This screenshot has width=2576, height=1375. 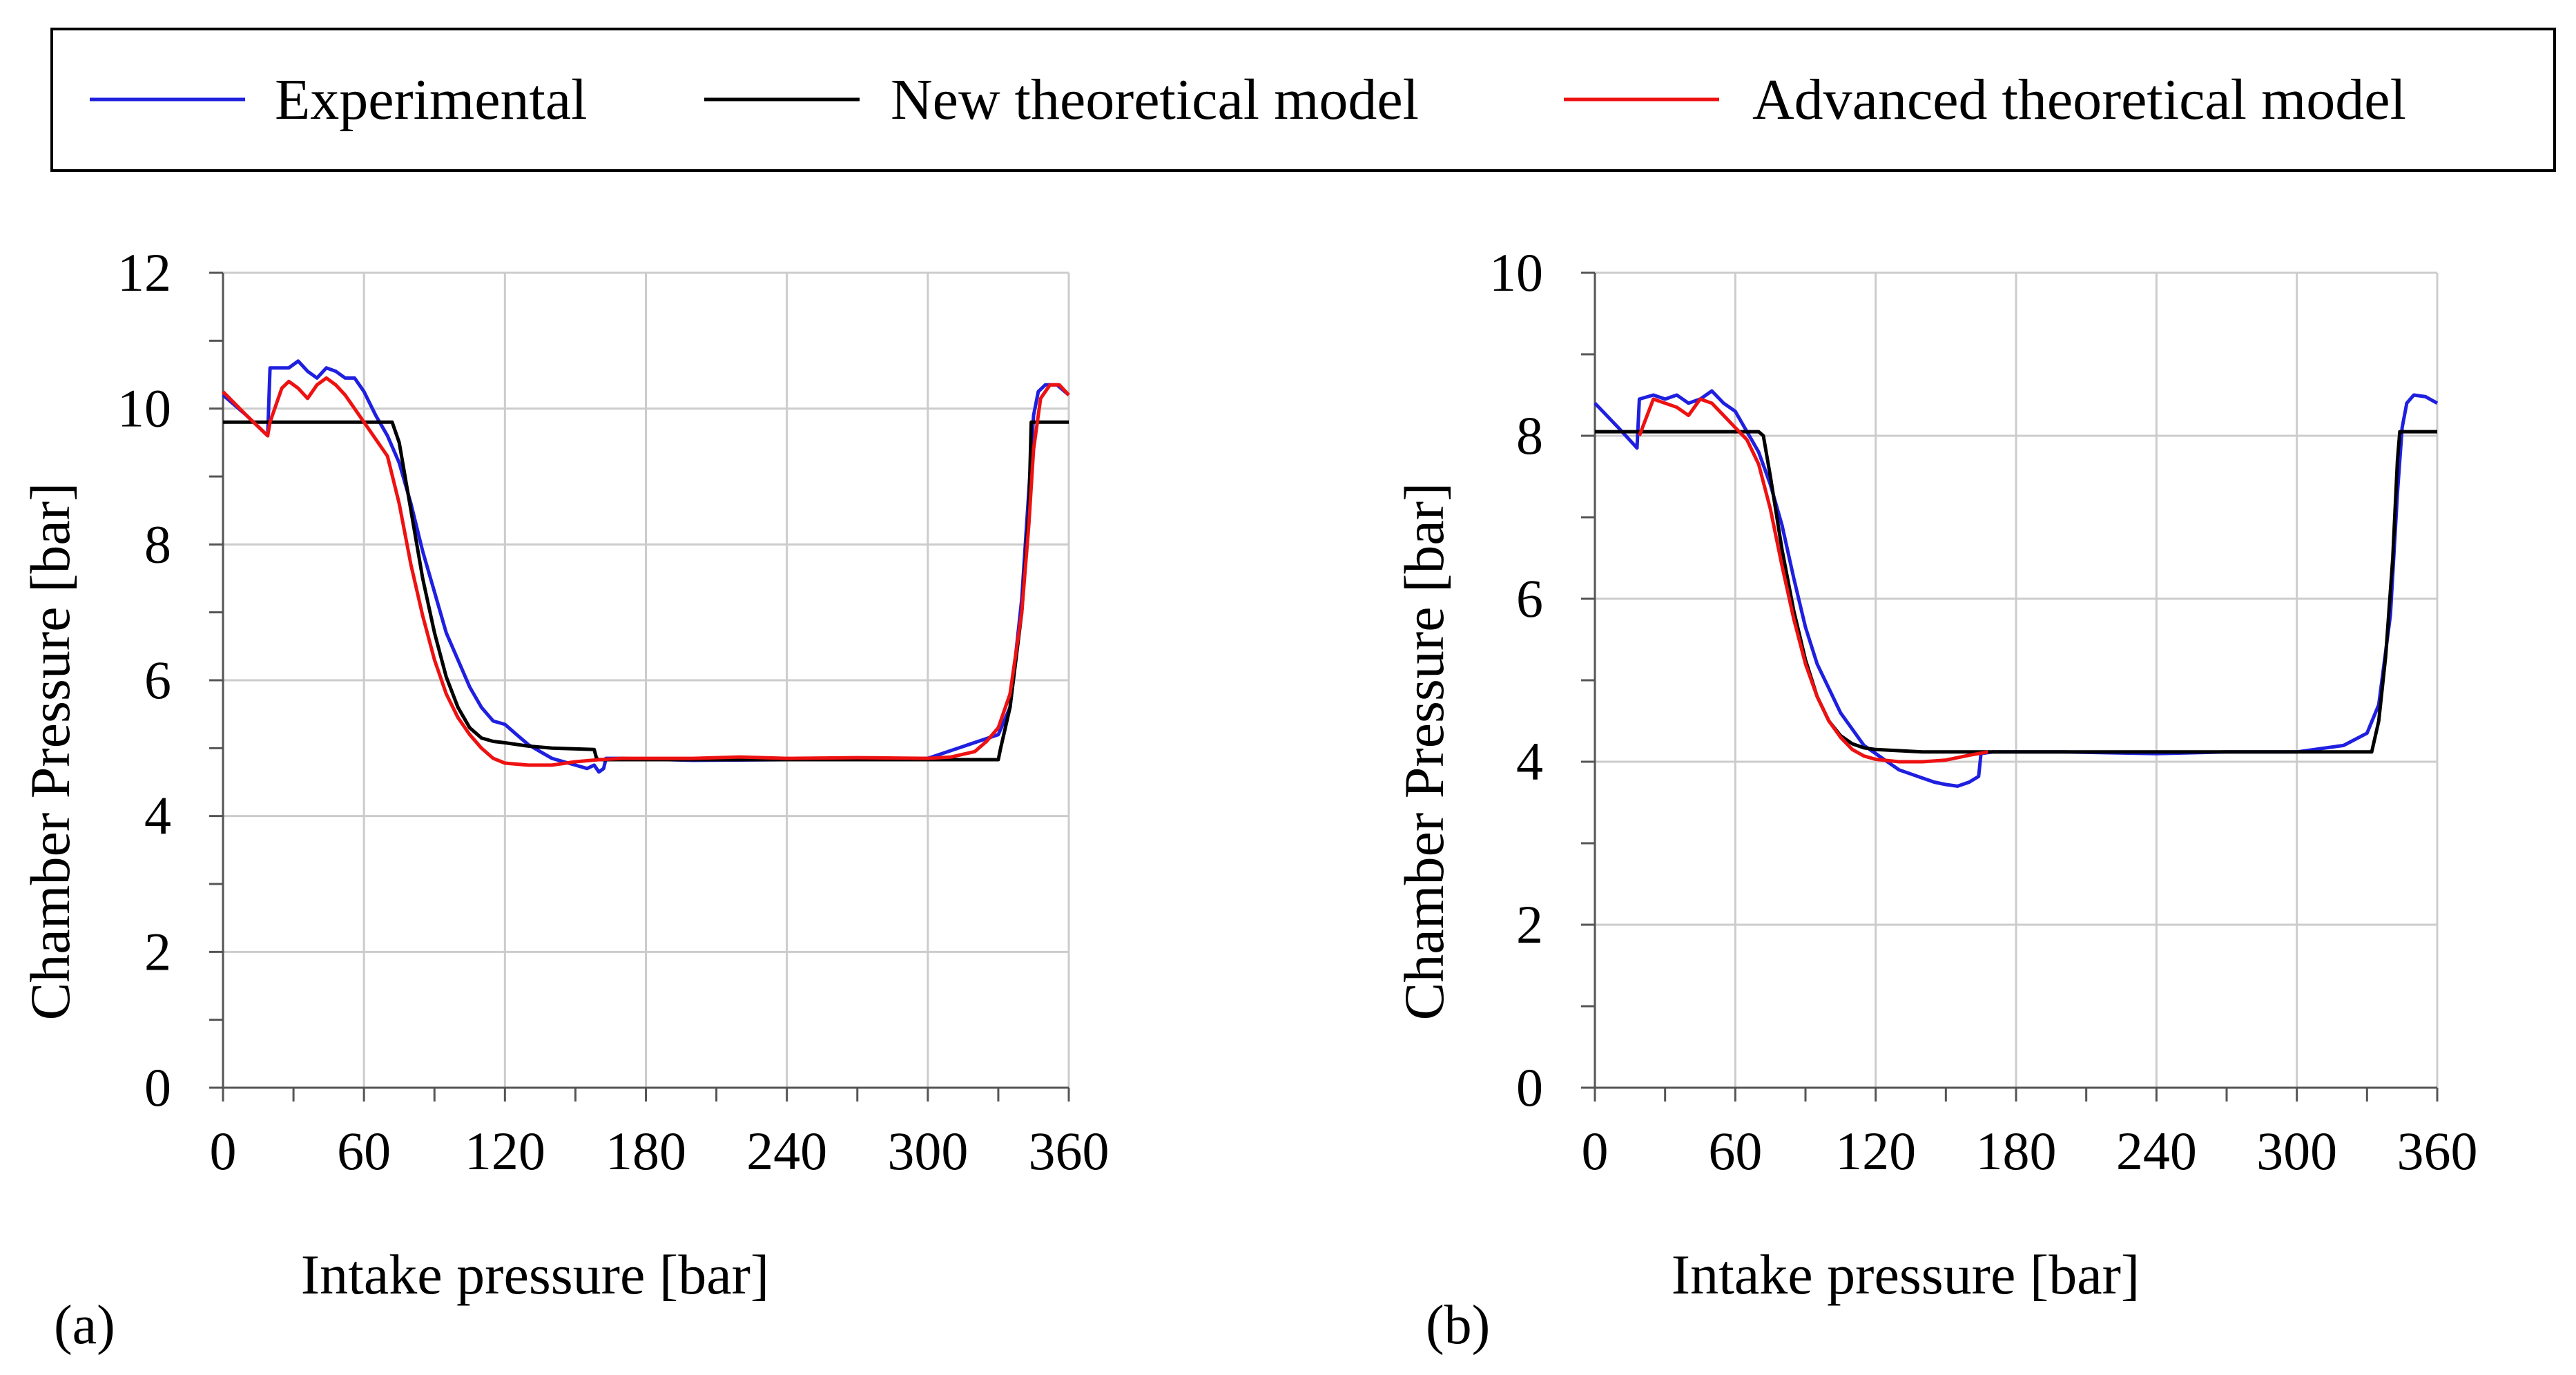 I want to click on series-b, so click(x=2016, y=588).